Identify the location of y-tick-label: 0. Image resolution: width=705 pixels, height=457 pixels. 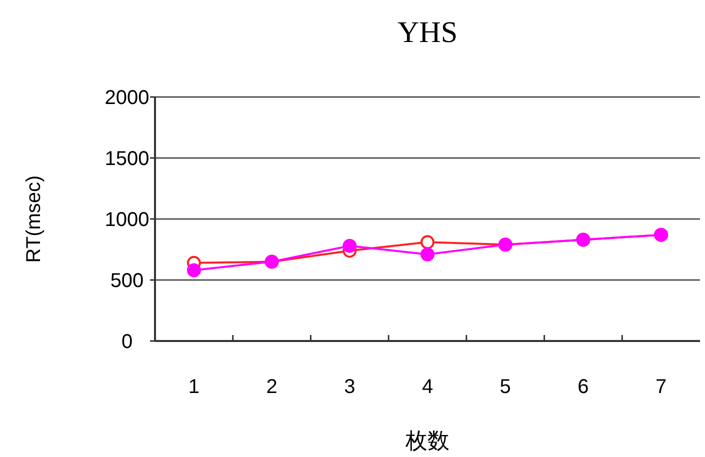
(127, 342).